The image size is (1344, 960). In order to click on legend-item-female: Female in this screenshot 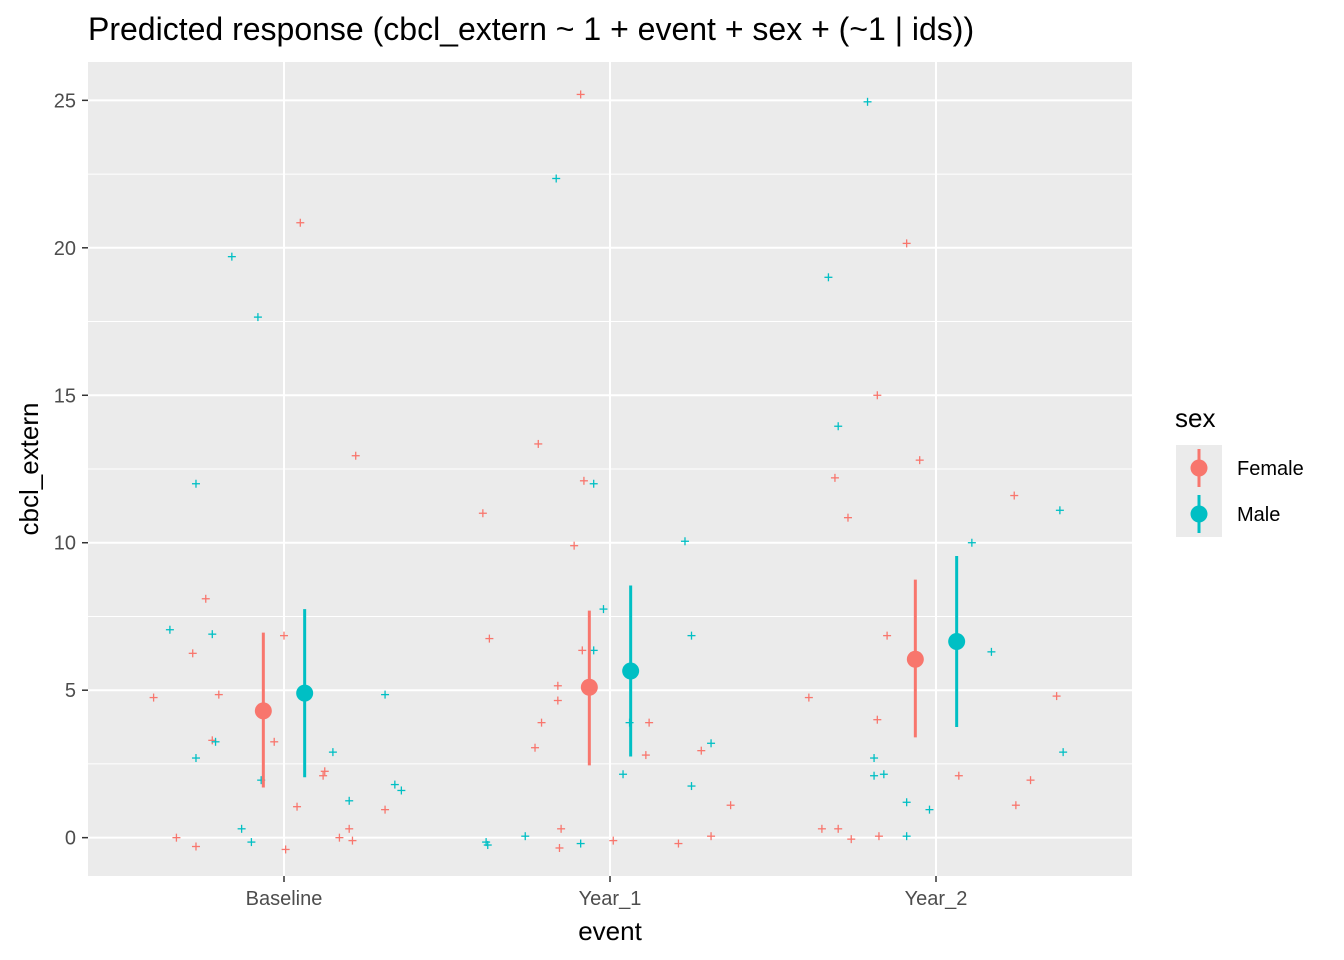, I will do `click(1240, 468)`.